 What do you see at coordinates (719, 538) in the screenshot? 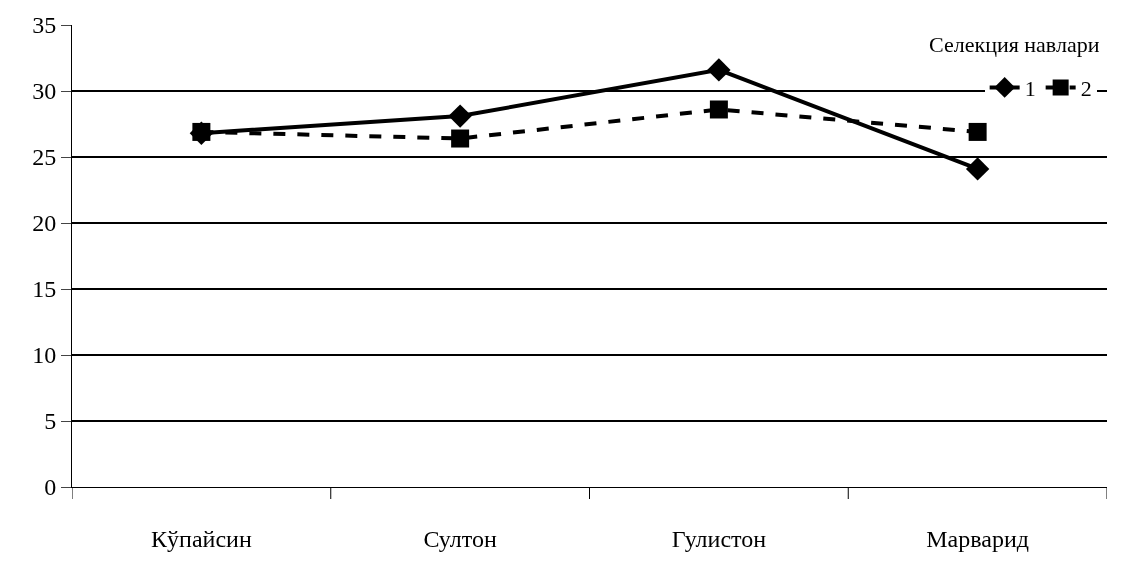
I see `x-tick-label: Гулистон` at bounding box center [719, 538].